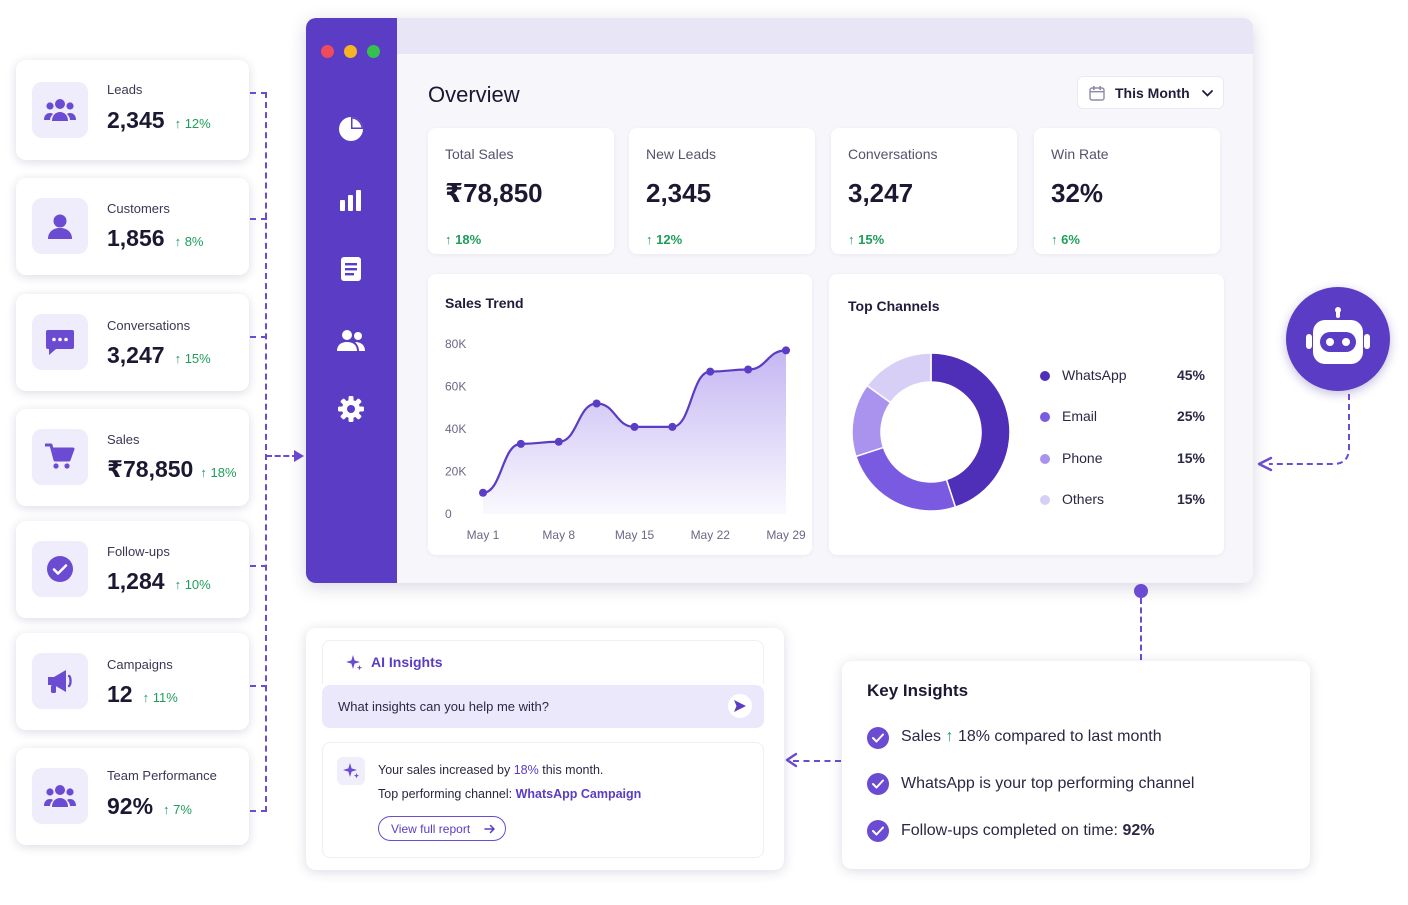  I want to click on kpi-delta: ↑ 15%, so click(866, 239).